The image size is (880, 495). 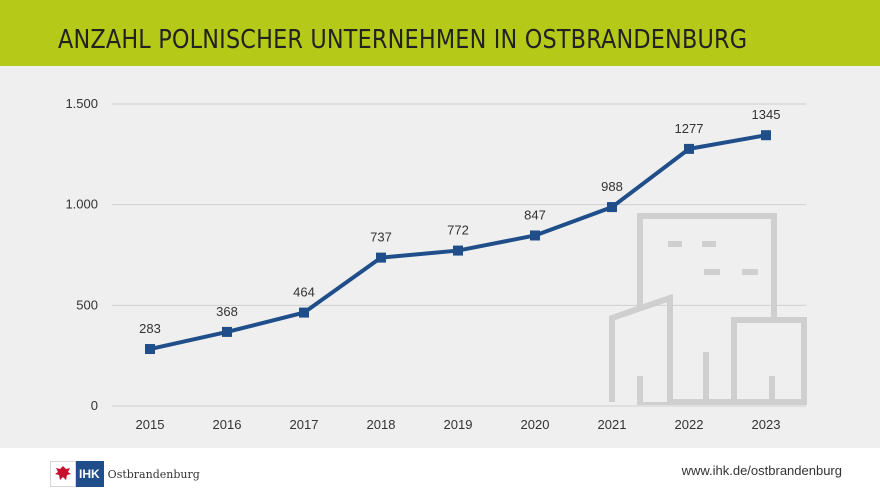 I want to click on data-label: 1345, so click(x=766, y=114).